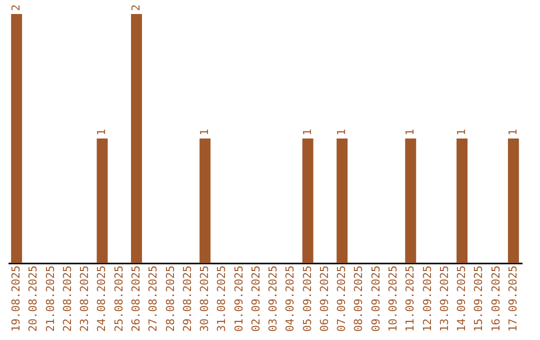 This screenshot has height=340, width=540. What do you see at coordinates (324, 299) in the screenshot?
I see `x-tick-label: 06.09.2025` at bounding box center [324, 299].